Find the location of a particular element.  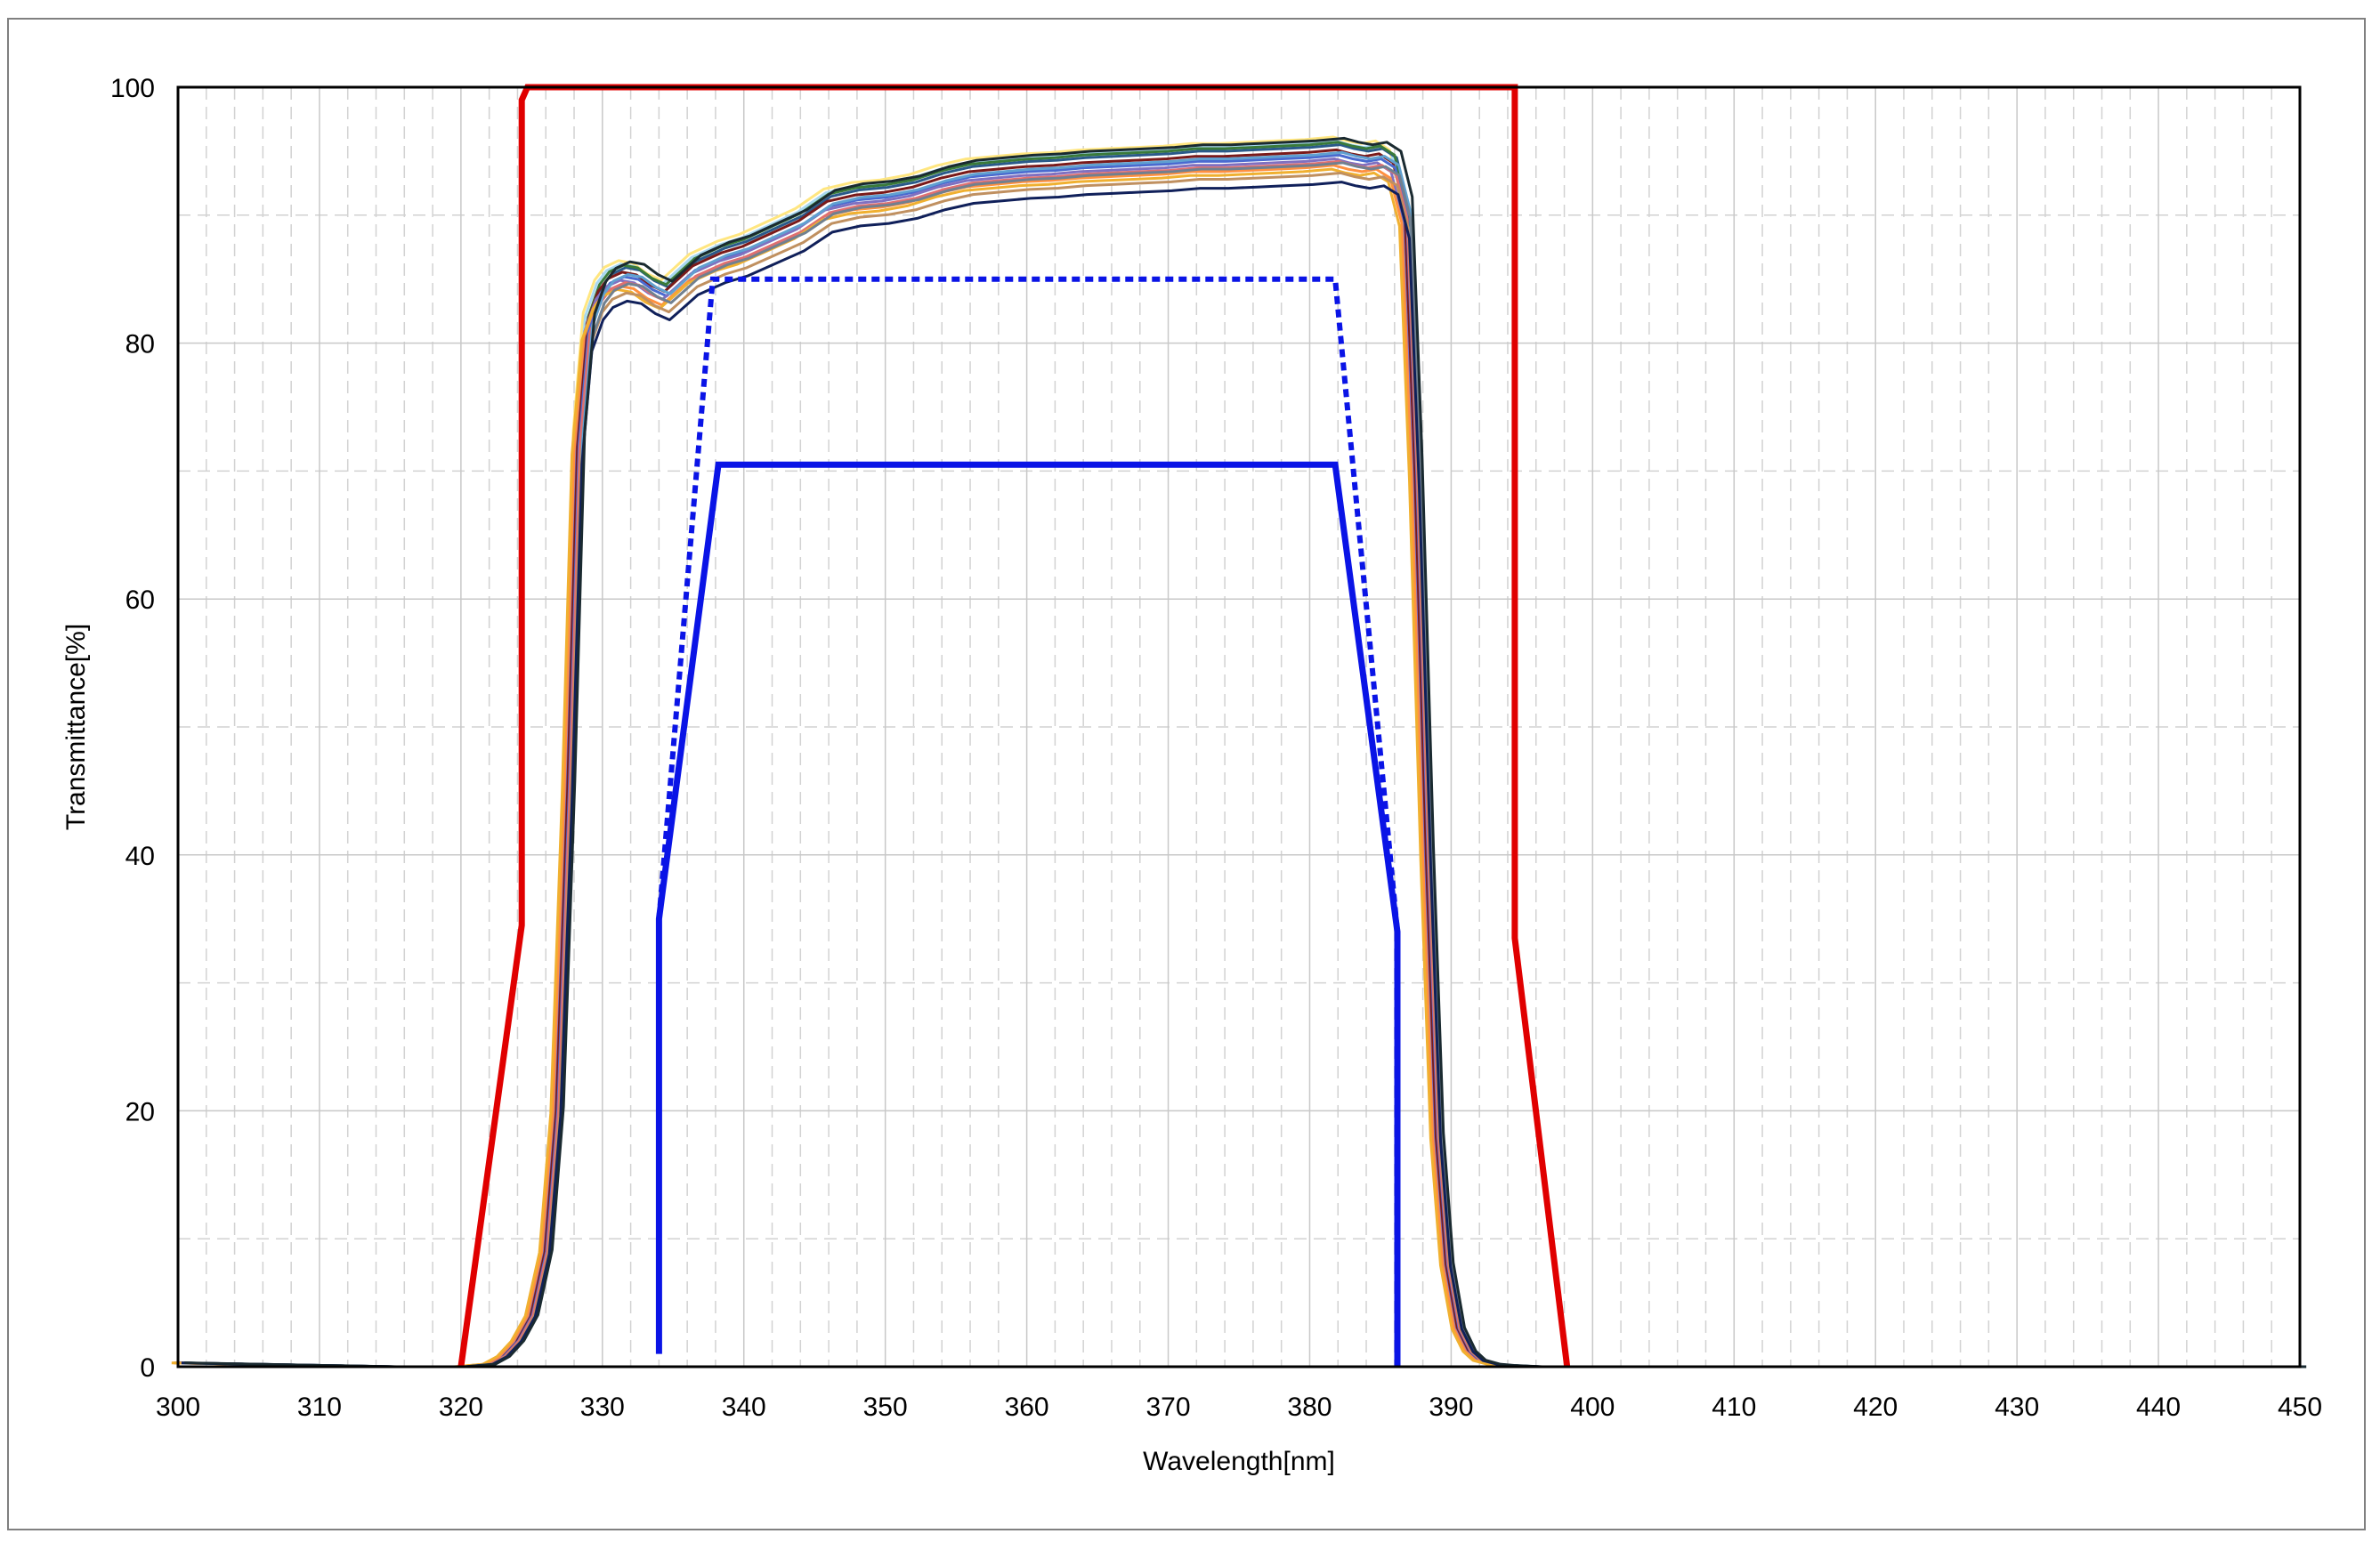

y-tick-label: 0 is located at coordinates (147, 1368).